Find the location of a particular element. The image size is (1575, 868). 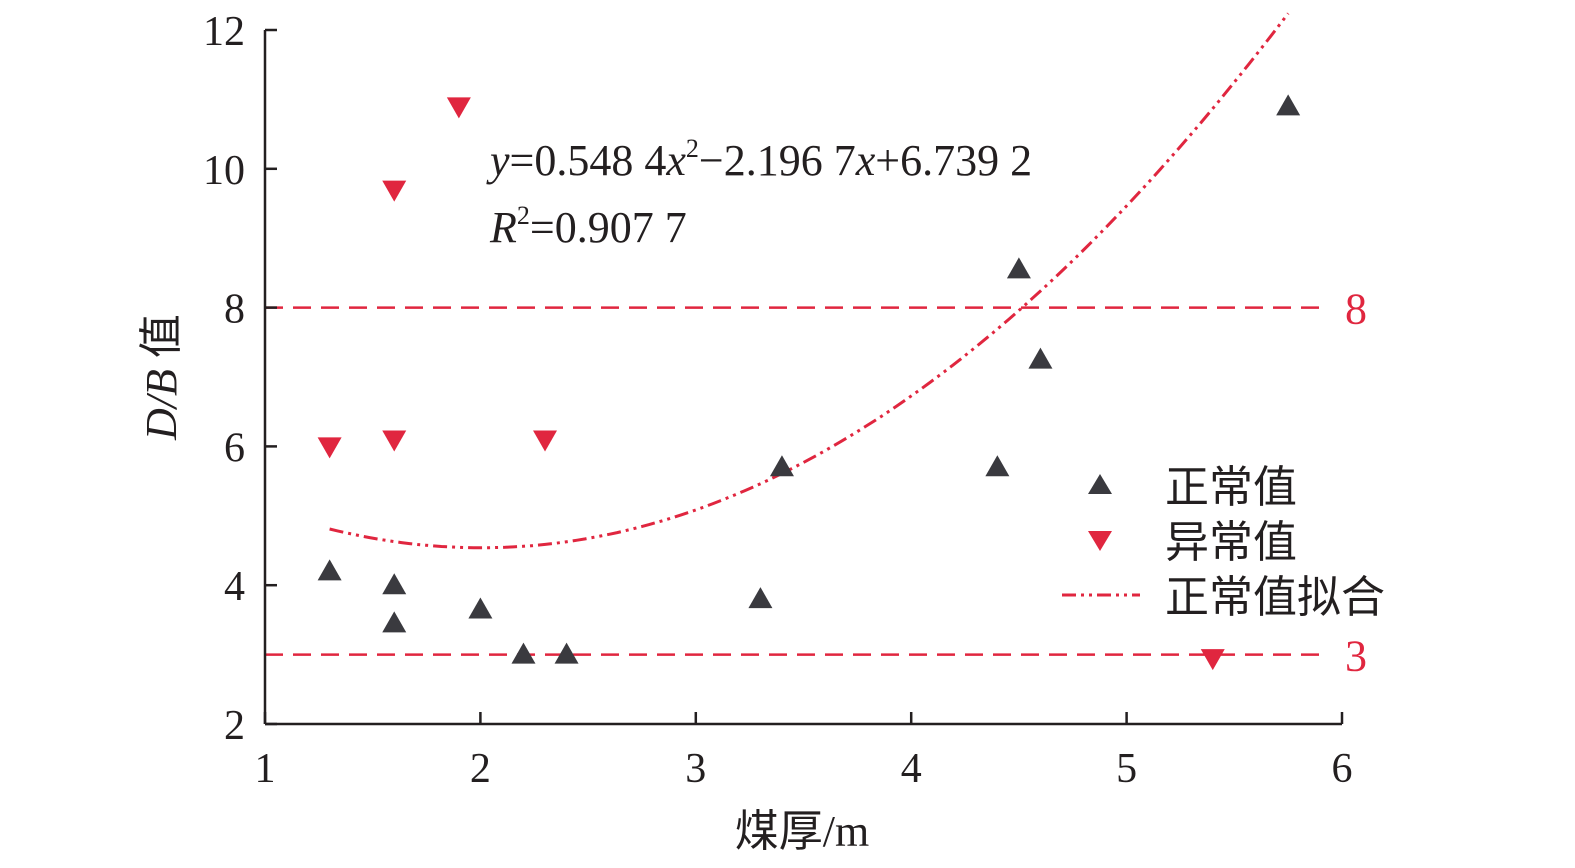

y-tick-label: 10 is located at coordinates (224, 171).